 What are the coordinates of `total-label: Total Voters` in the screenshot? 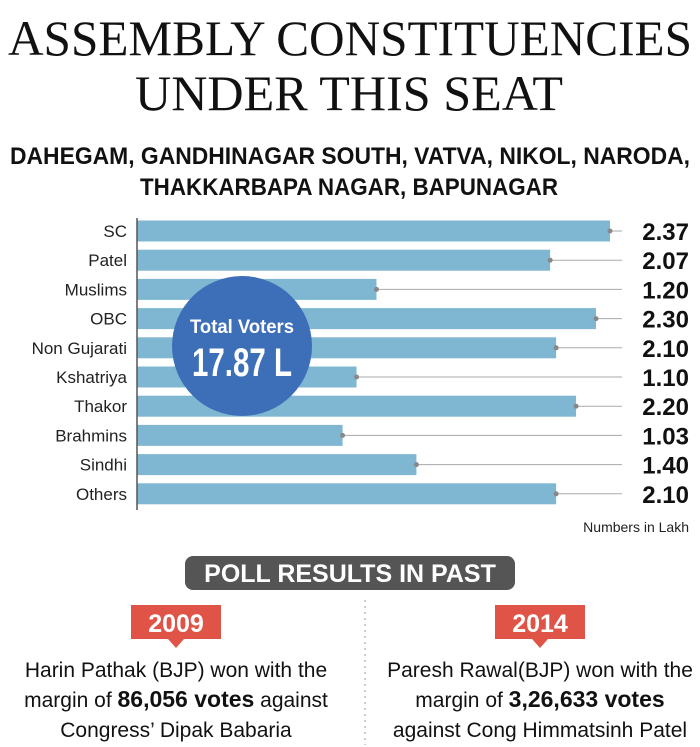 It's located at (242, 327).